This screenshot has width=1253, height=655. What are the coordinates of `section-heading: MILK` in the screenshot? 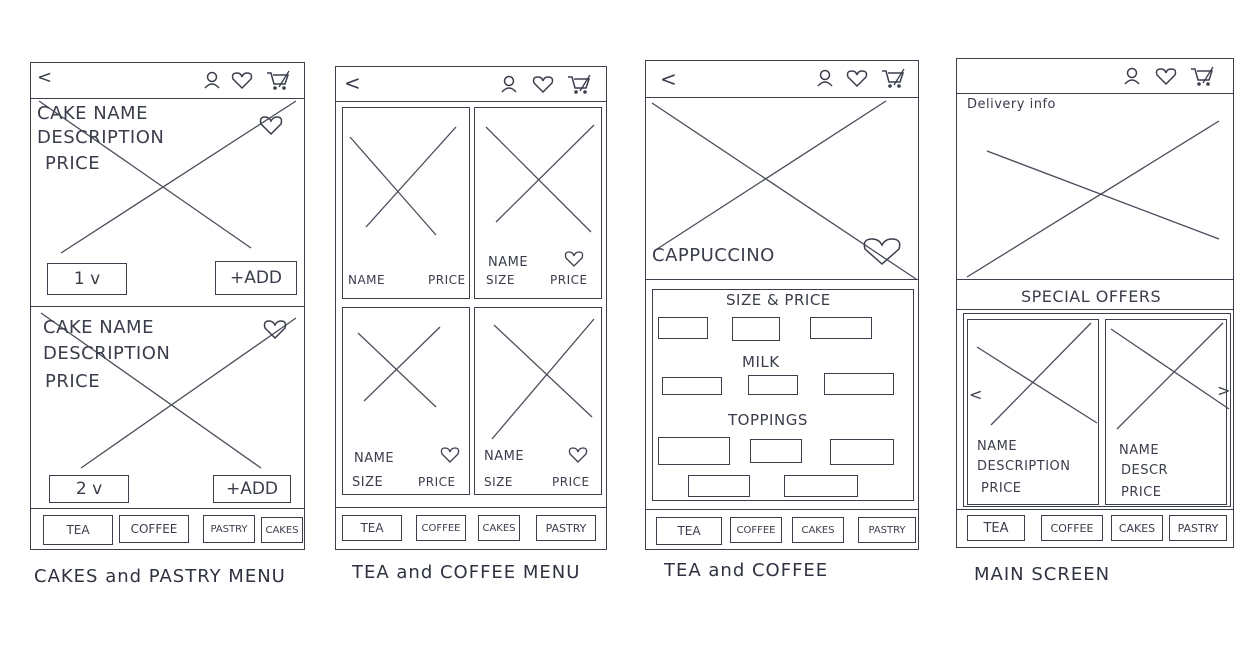 It's located at (761, 362).